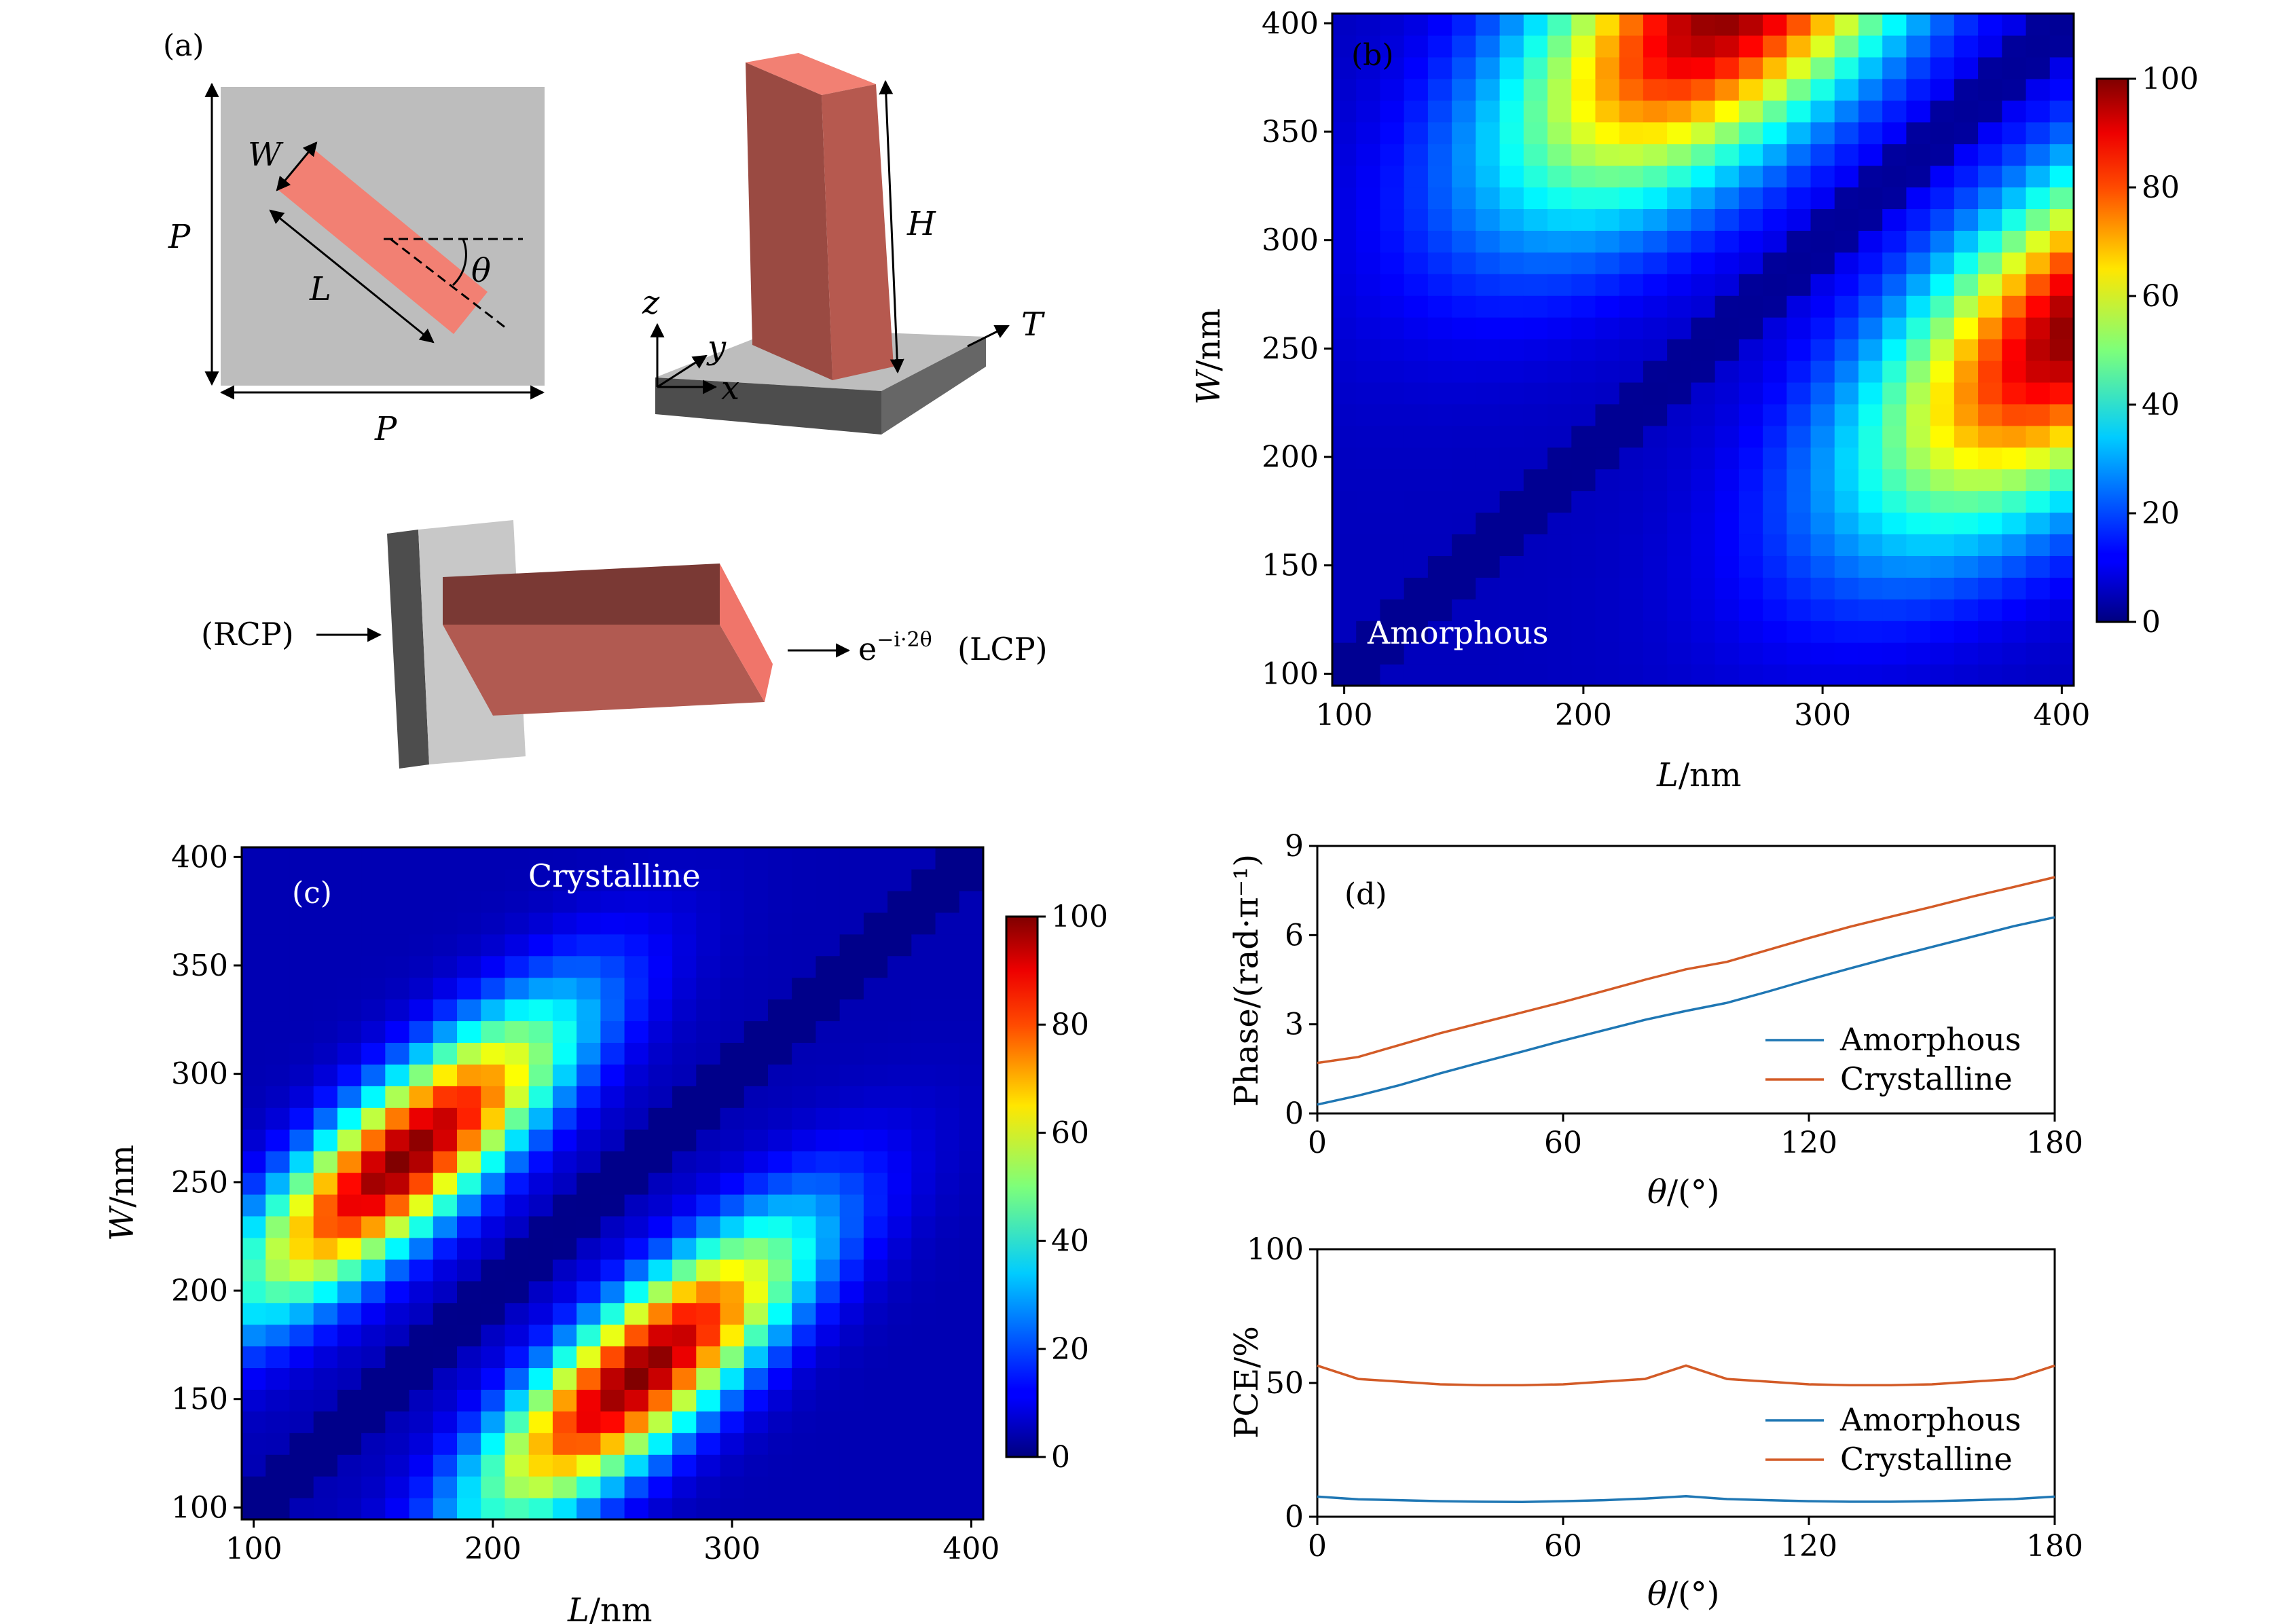 The width and height of the screenshot is (2272, 1624). What do you see at coordinates (1294, 1025) in the screenshot?
I see `y-tick-label: 3` at bounding box center [1294, 1025].